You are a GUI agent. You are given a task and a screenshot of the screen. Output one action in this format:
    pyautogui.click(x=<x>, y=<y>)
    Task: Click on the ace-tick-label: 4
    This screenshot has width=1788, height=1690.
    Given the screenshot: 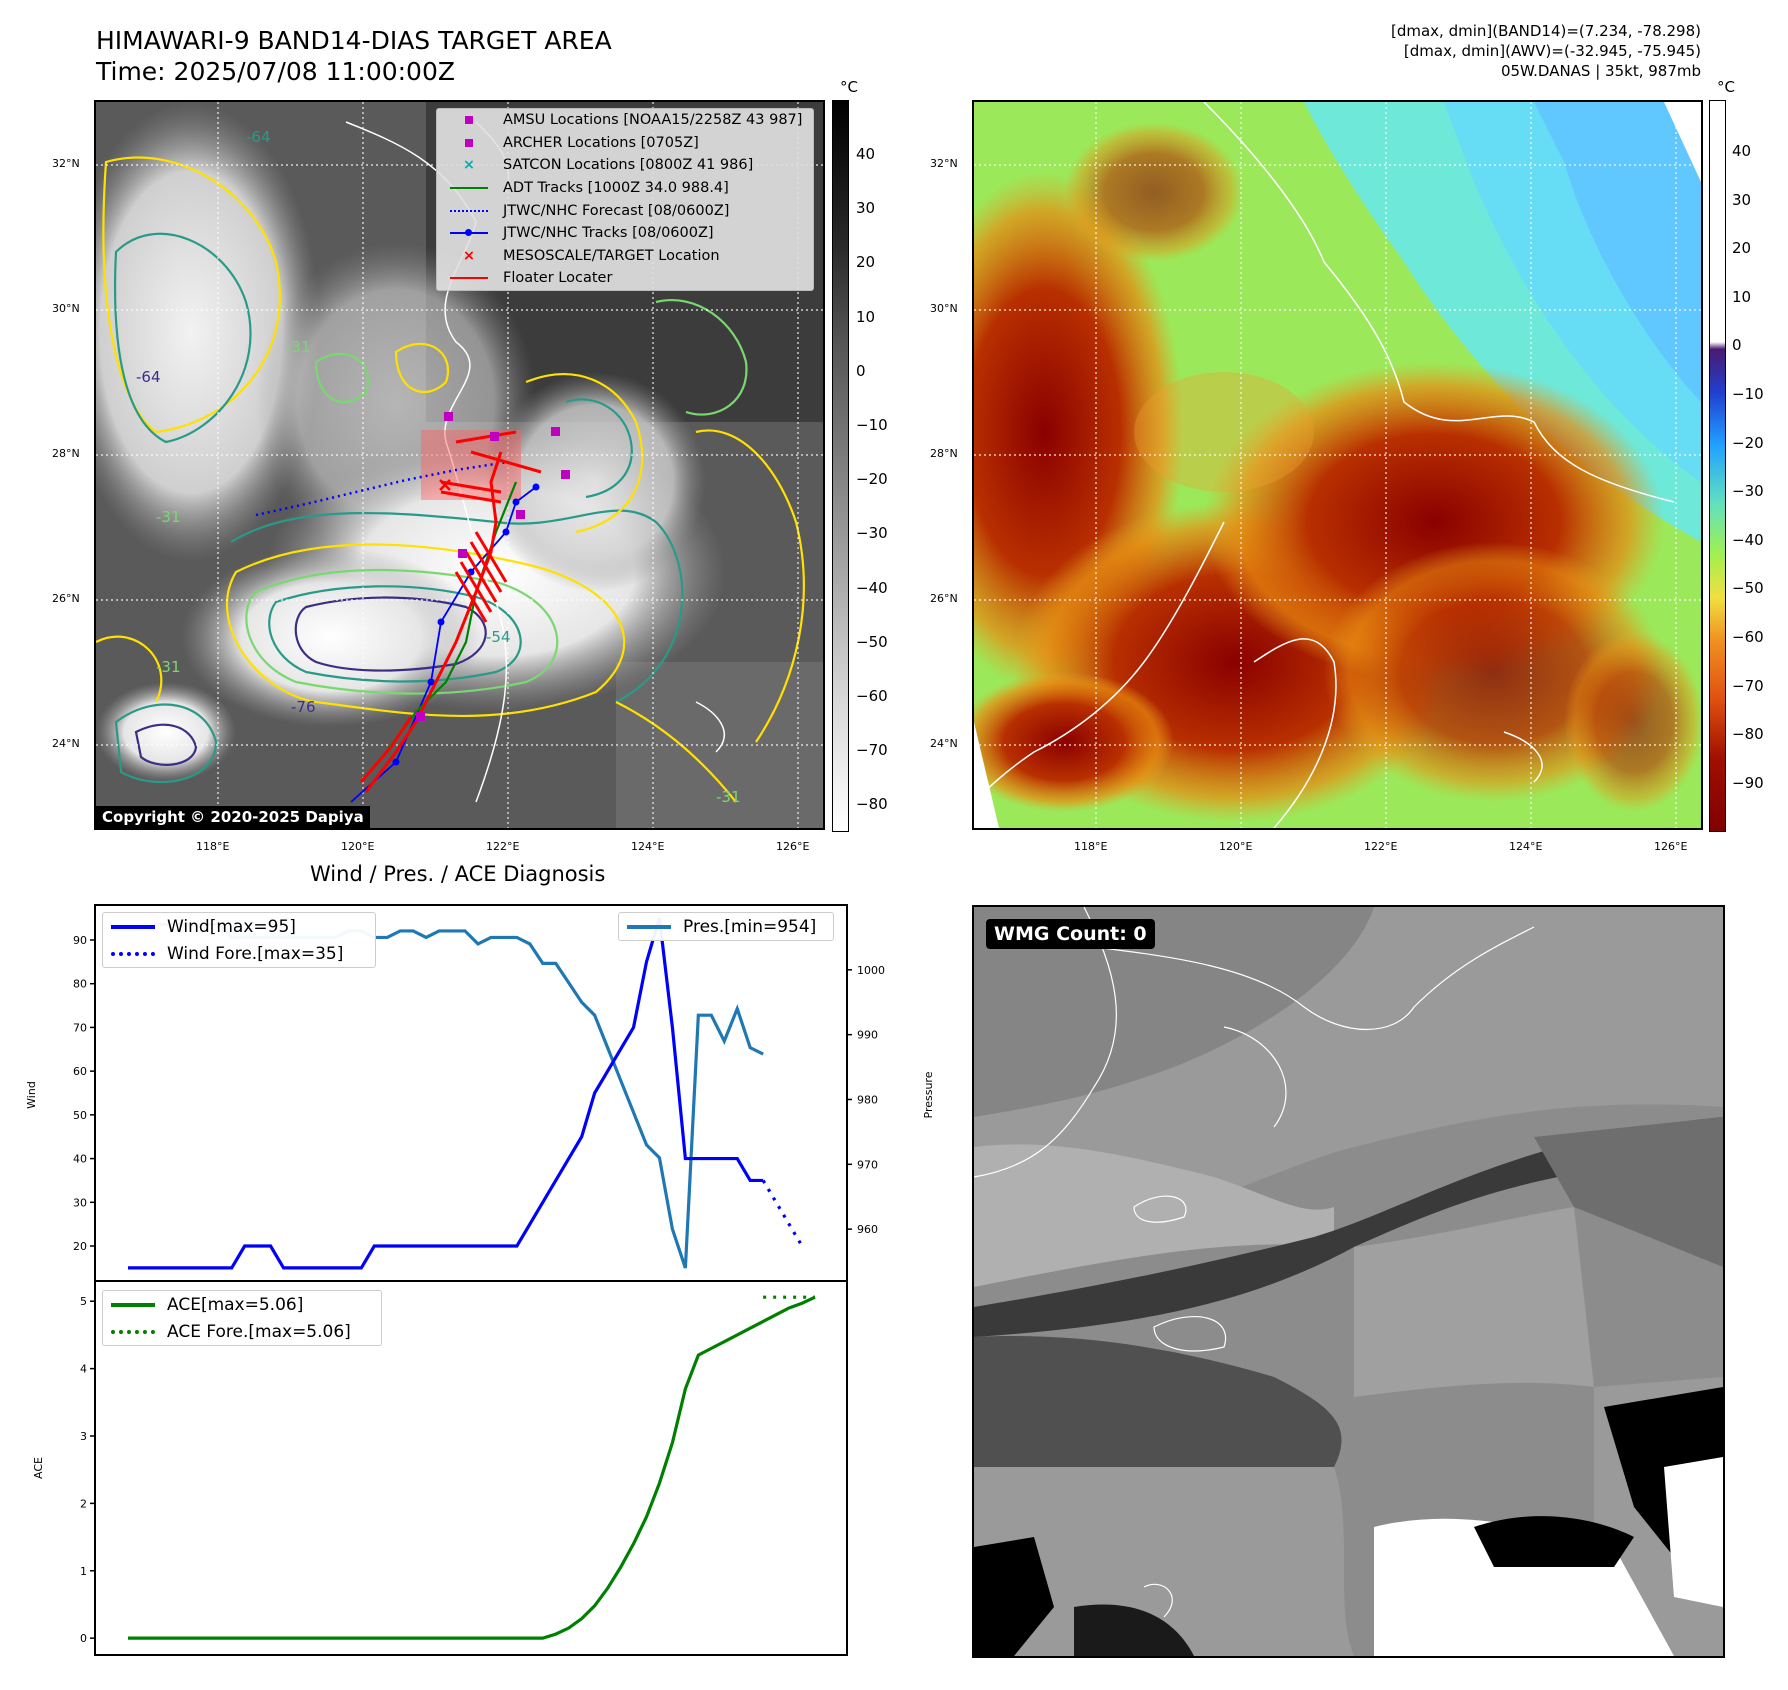 What is the action you would take?
    pyautogui.click(x=83, y=1369)
    